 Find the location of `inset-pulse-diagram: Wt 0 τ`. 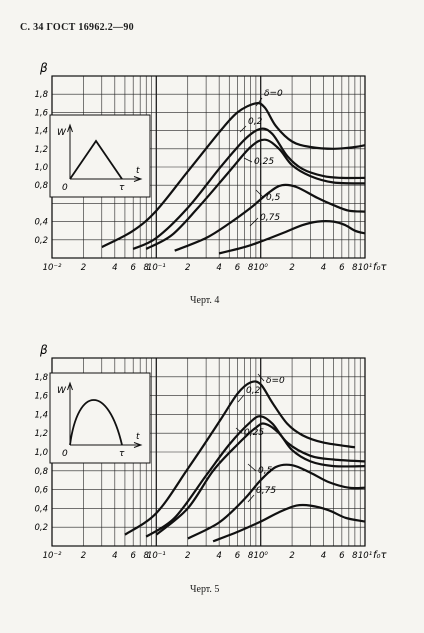

inset-pulse-diagram: Wt 0 τ is located at coordinates (100, 418).